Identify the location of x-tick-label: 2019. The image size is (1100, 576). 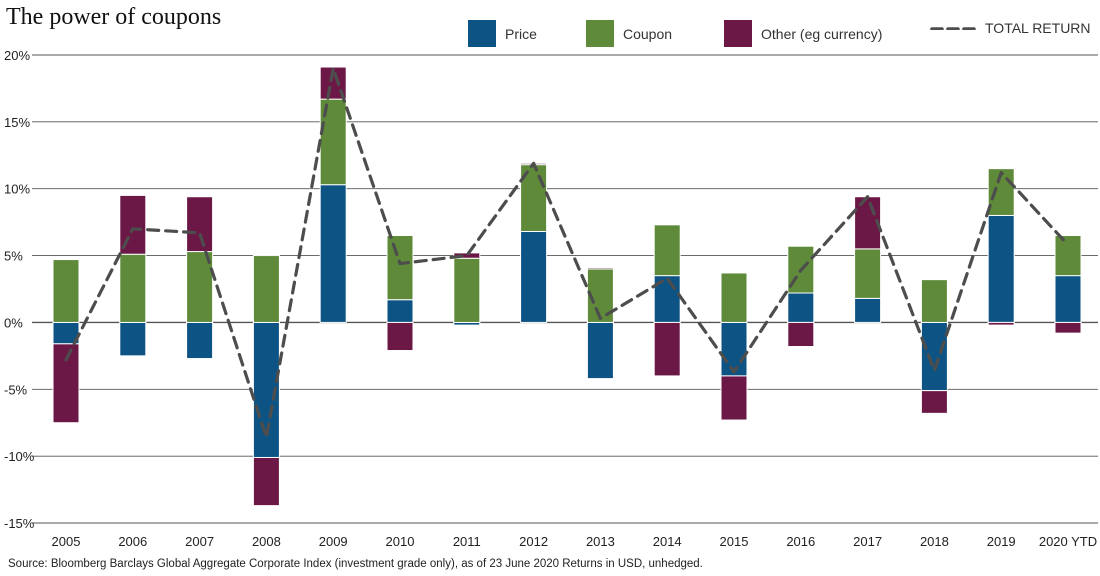
(1001, 541).